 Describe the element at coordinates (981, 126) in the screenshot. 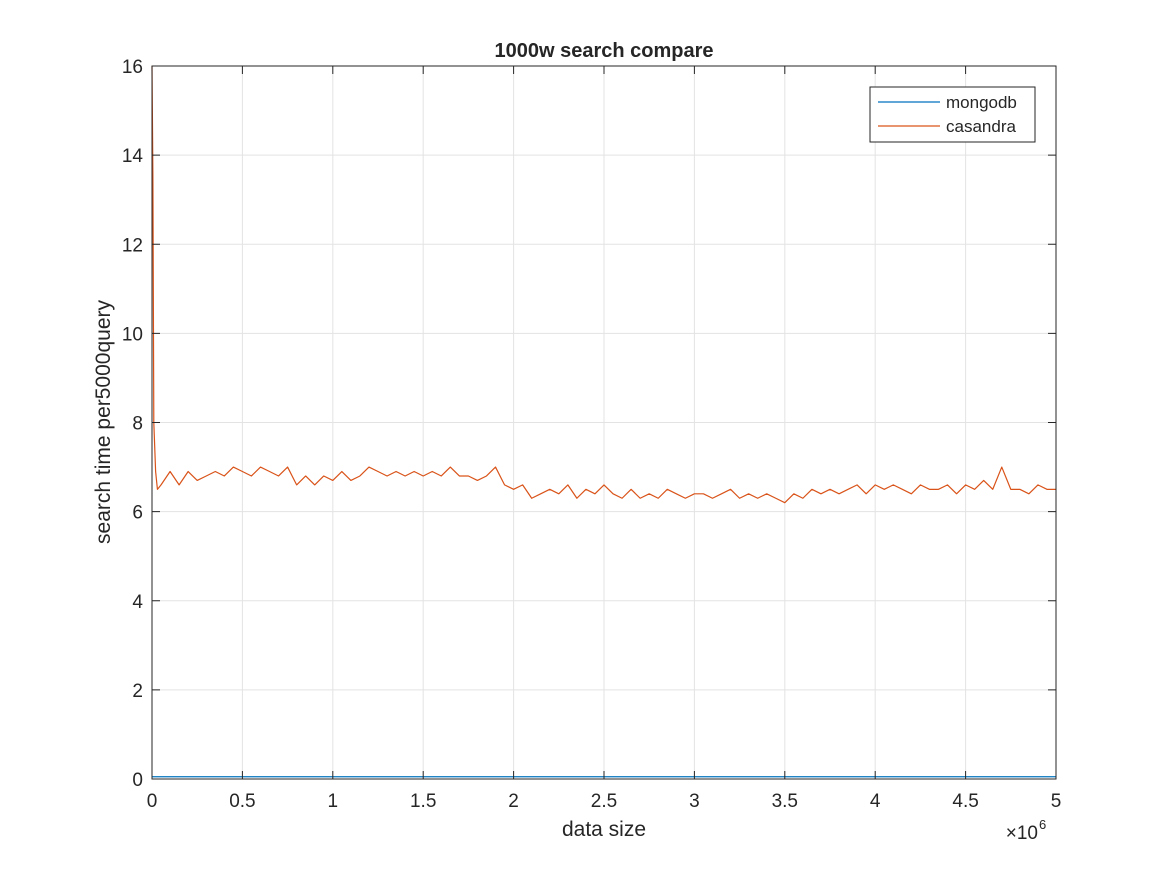

I see `legend-label-casandra: casandra` at that location.